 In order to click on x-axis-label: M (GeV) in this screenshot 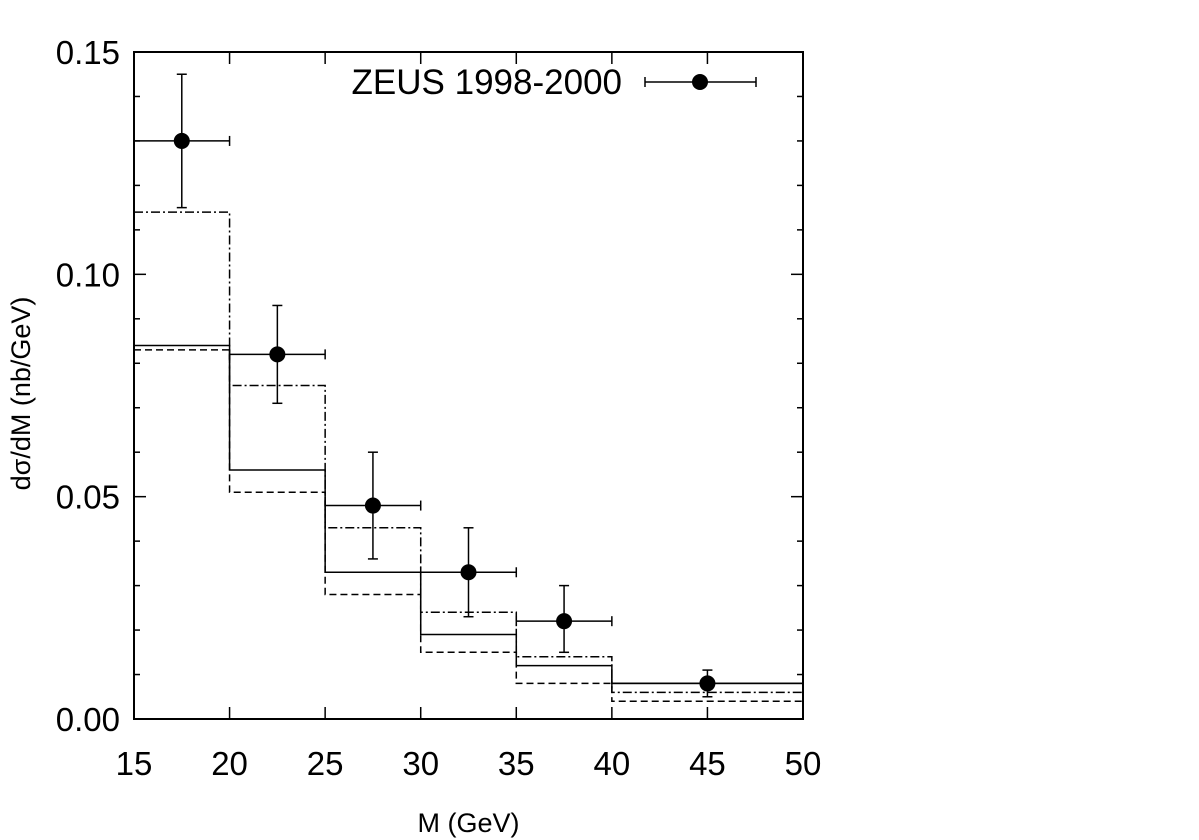, I will do `click(468, 823)`.